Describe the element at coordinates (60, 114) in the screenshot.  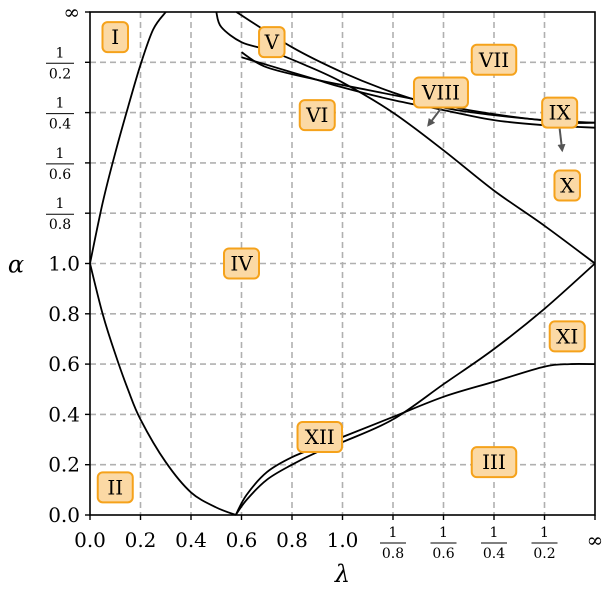
I see `y-tick-label-8: 10.4` at that location.